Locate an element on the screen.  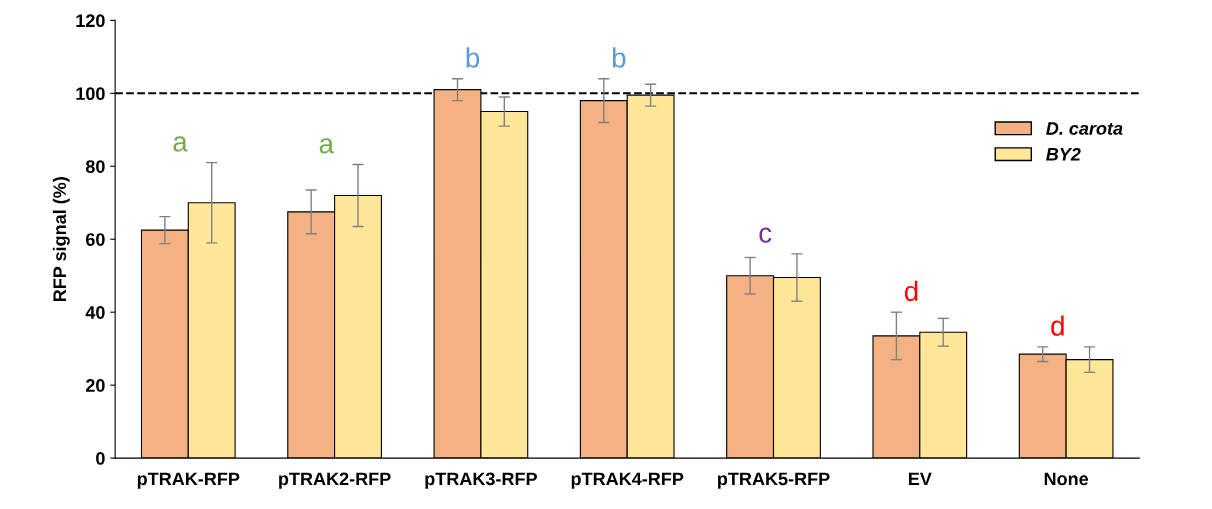
y-tick-label: 60 is located at coordinates (95, 239).